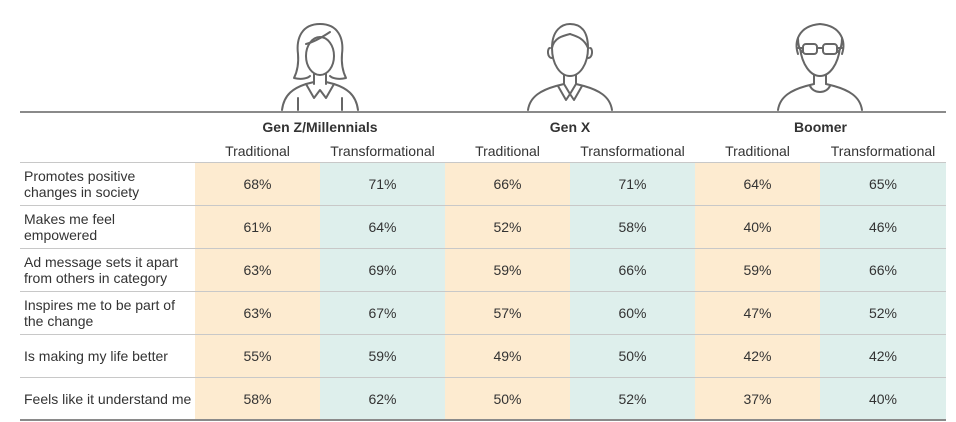 The height and width of the screenshot is (422, 956). Describe the element at coordinates (507, 356) in the screenshot. I see `table-cell: 49%` at that location.